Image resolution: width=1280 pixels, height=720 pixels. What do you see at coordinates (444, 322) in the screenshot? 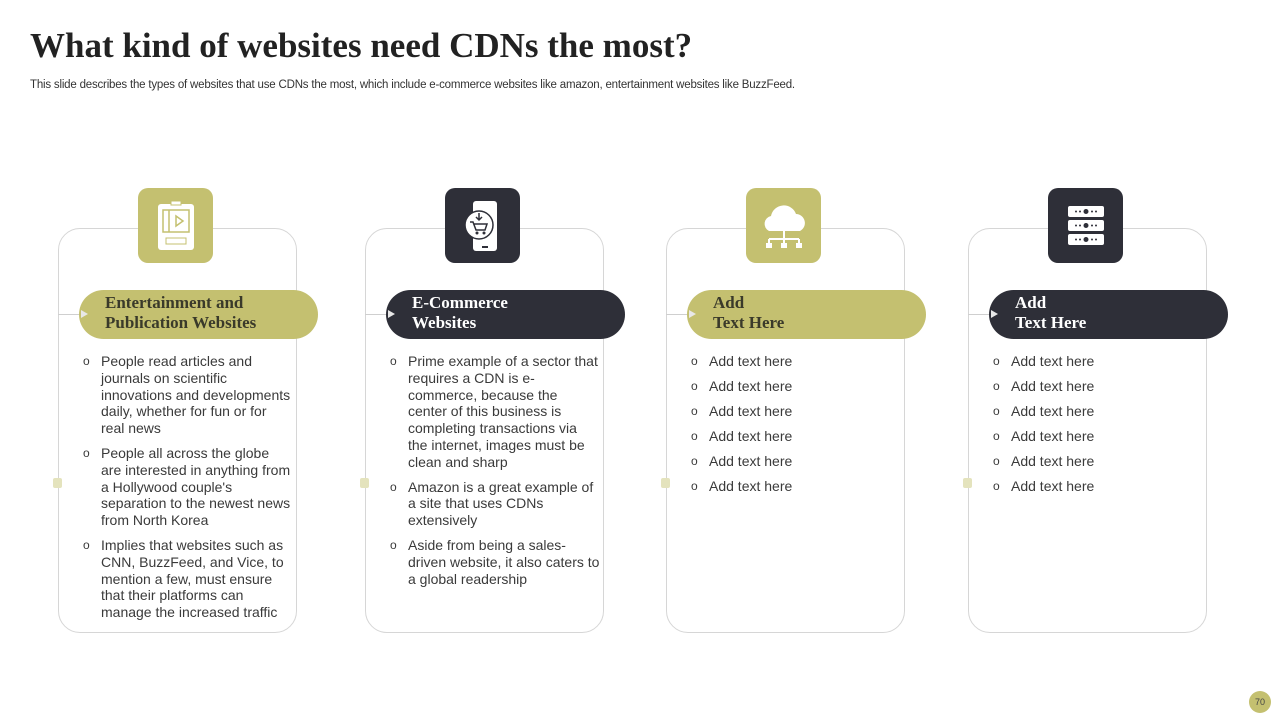
I see `heading-line-2: Websites` at bounding box center [444, 322].